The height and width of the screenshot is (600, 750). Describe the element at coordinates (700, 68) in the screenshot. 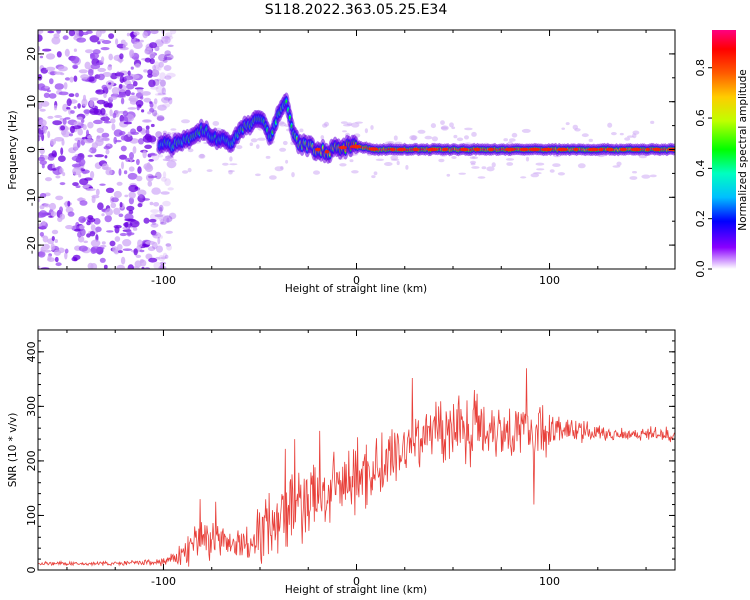

I see `colorbar-tick-label: 0.8` at that location.